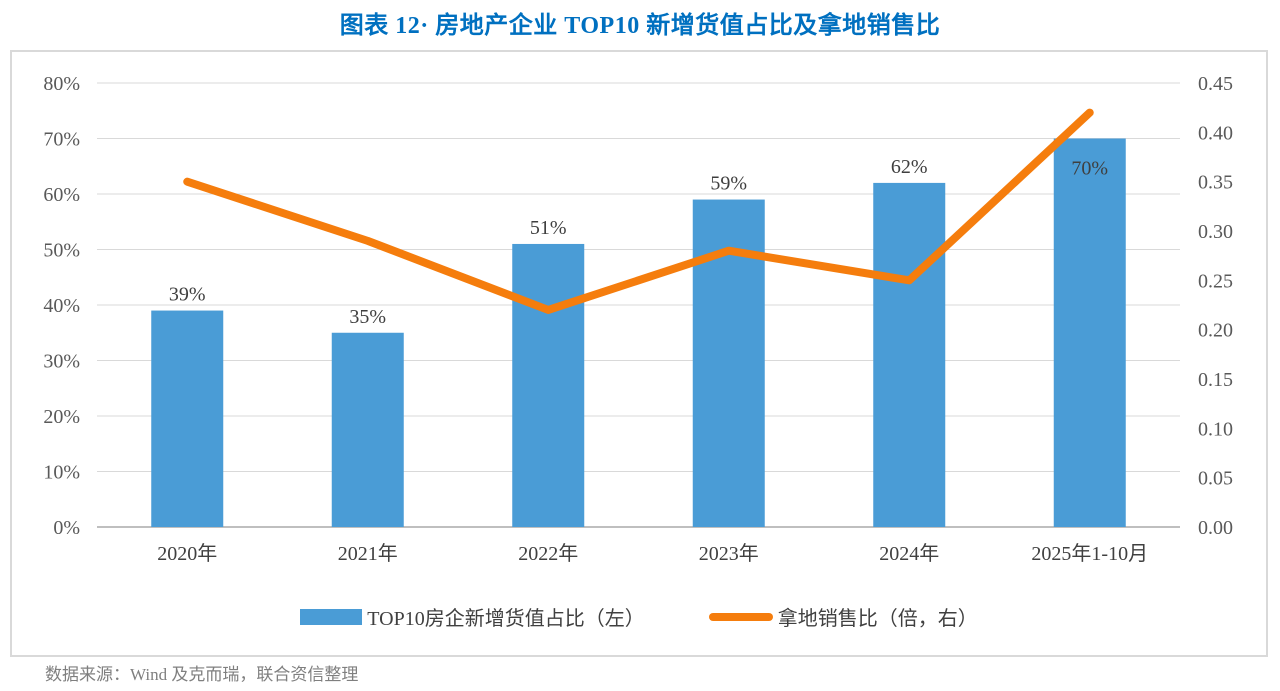 This screenshot has height=691, width=1280. I want to click on right-axis-tick: 0.25, so click(1215, 281).